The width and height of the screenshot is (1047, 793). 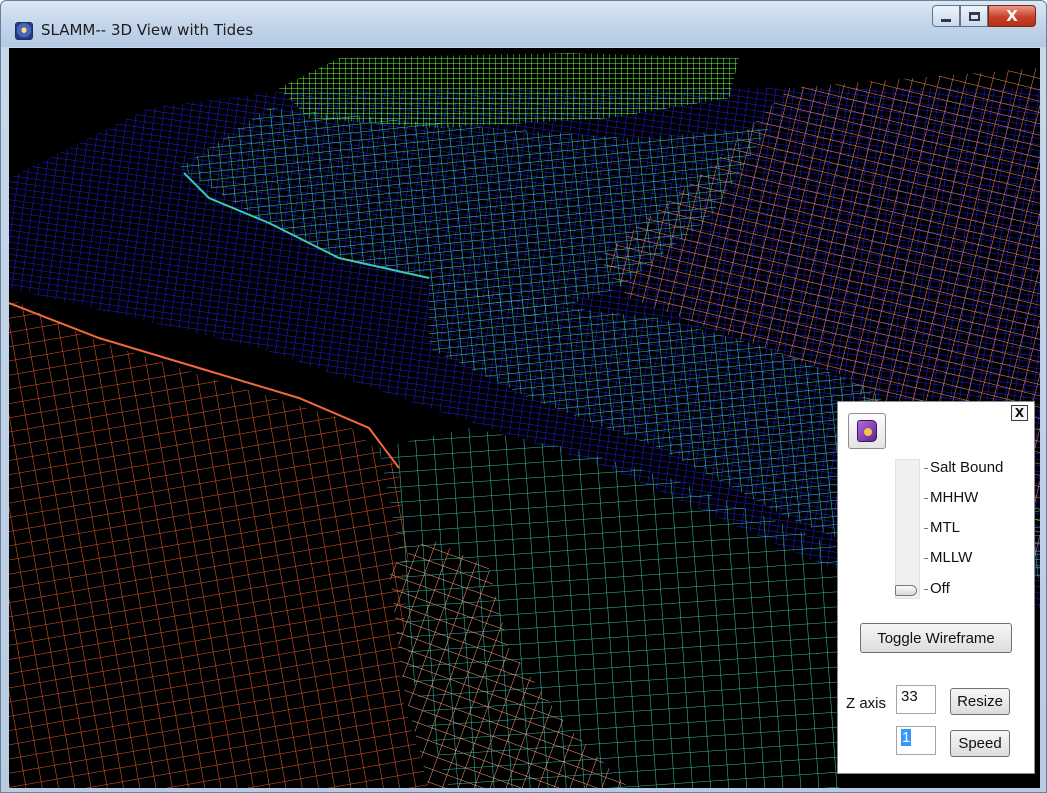 I want to click on tide-level-mhhw: MHHW, so click(x=951, y=497).